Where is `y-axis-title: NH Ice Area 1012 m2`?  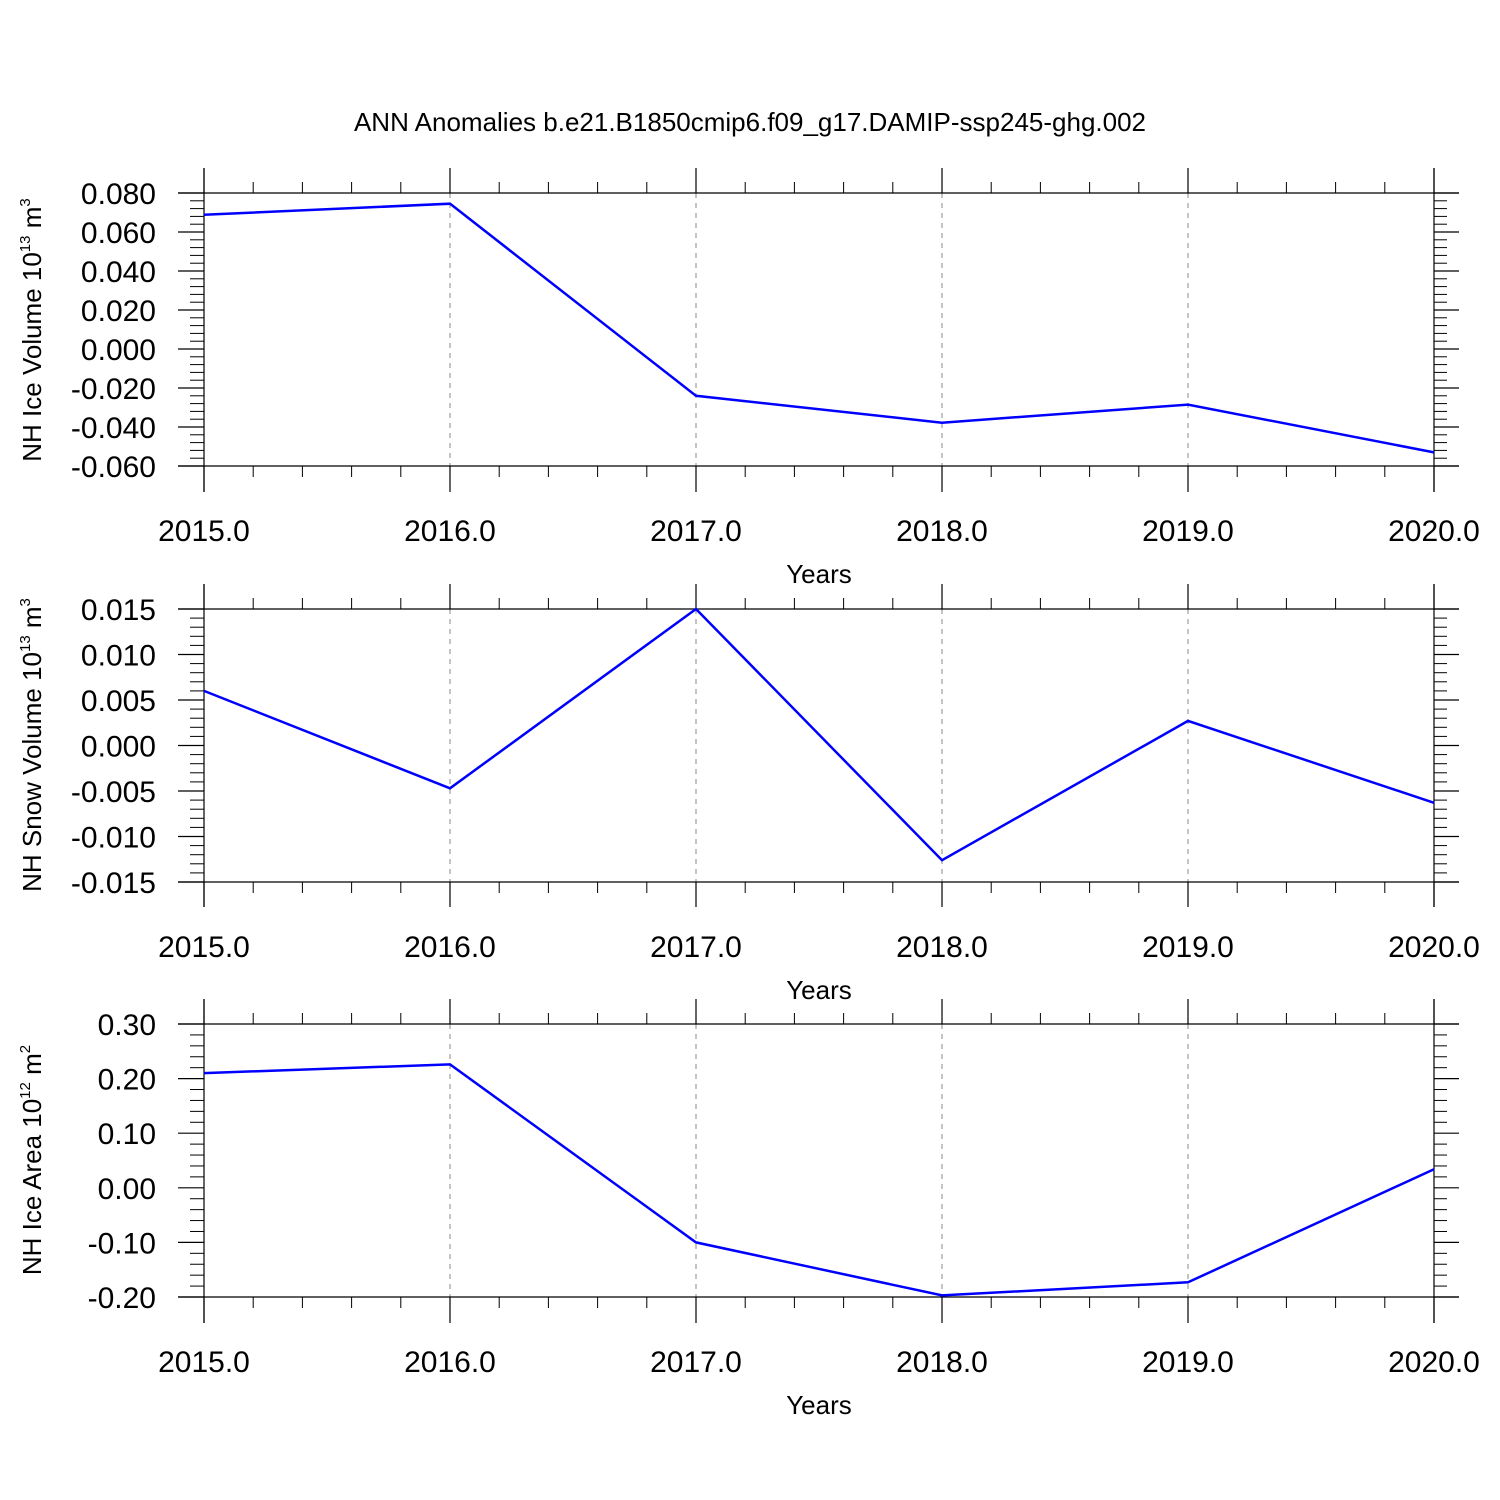
y-axis-title: NH Ice Area 1012 m2 is located at coordinates (32, 1160).